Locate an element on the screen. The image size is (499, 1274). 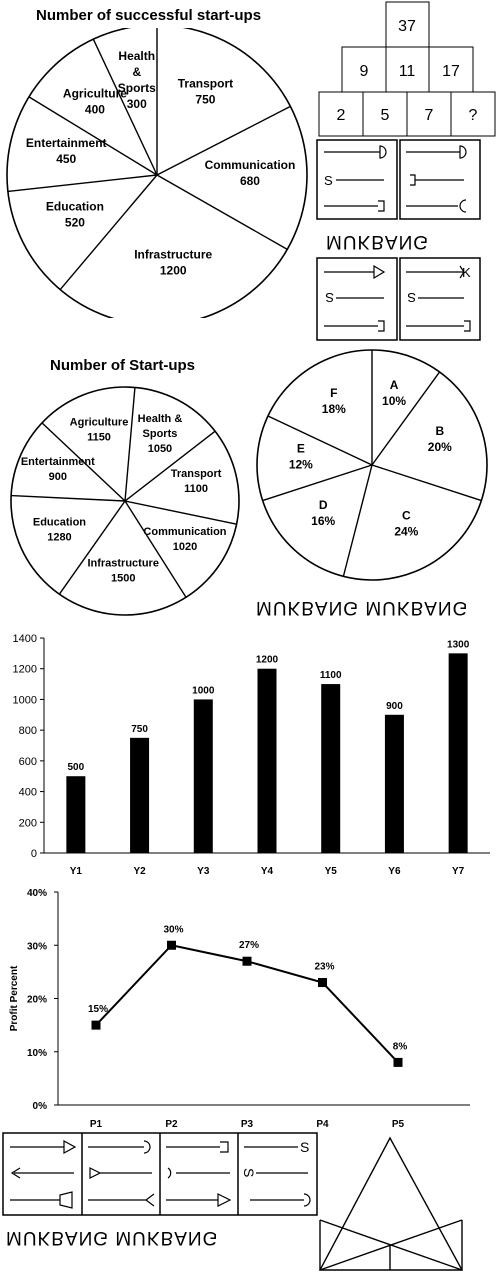
y-tick-label: 10% is located at coordinates (37, 1053).